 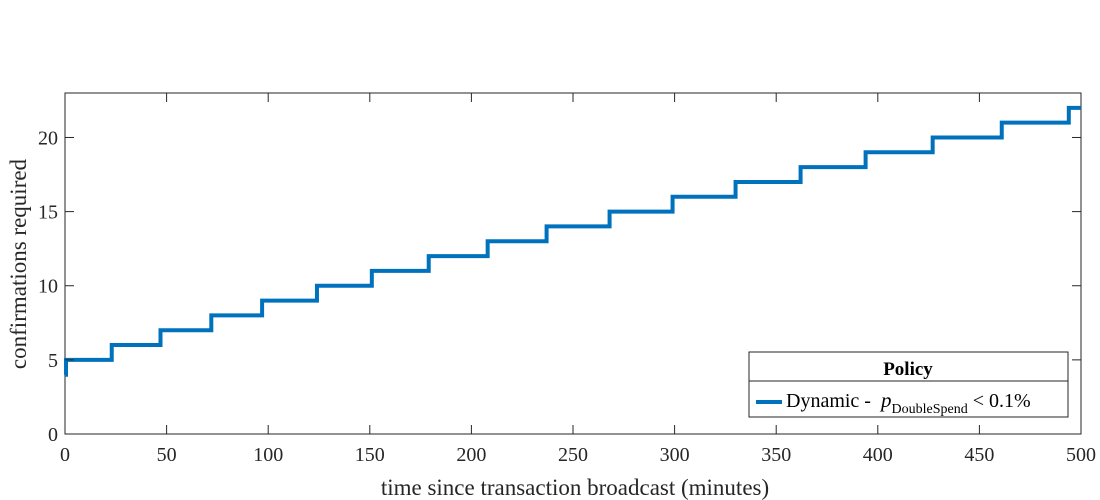 What do you see at coordinates (53, 361) in the screenshot?
I see `y-tick-label: 5` at bounding box center [53, 361].